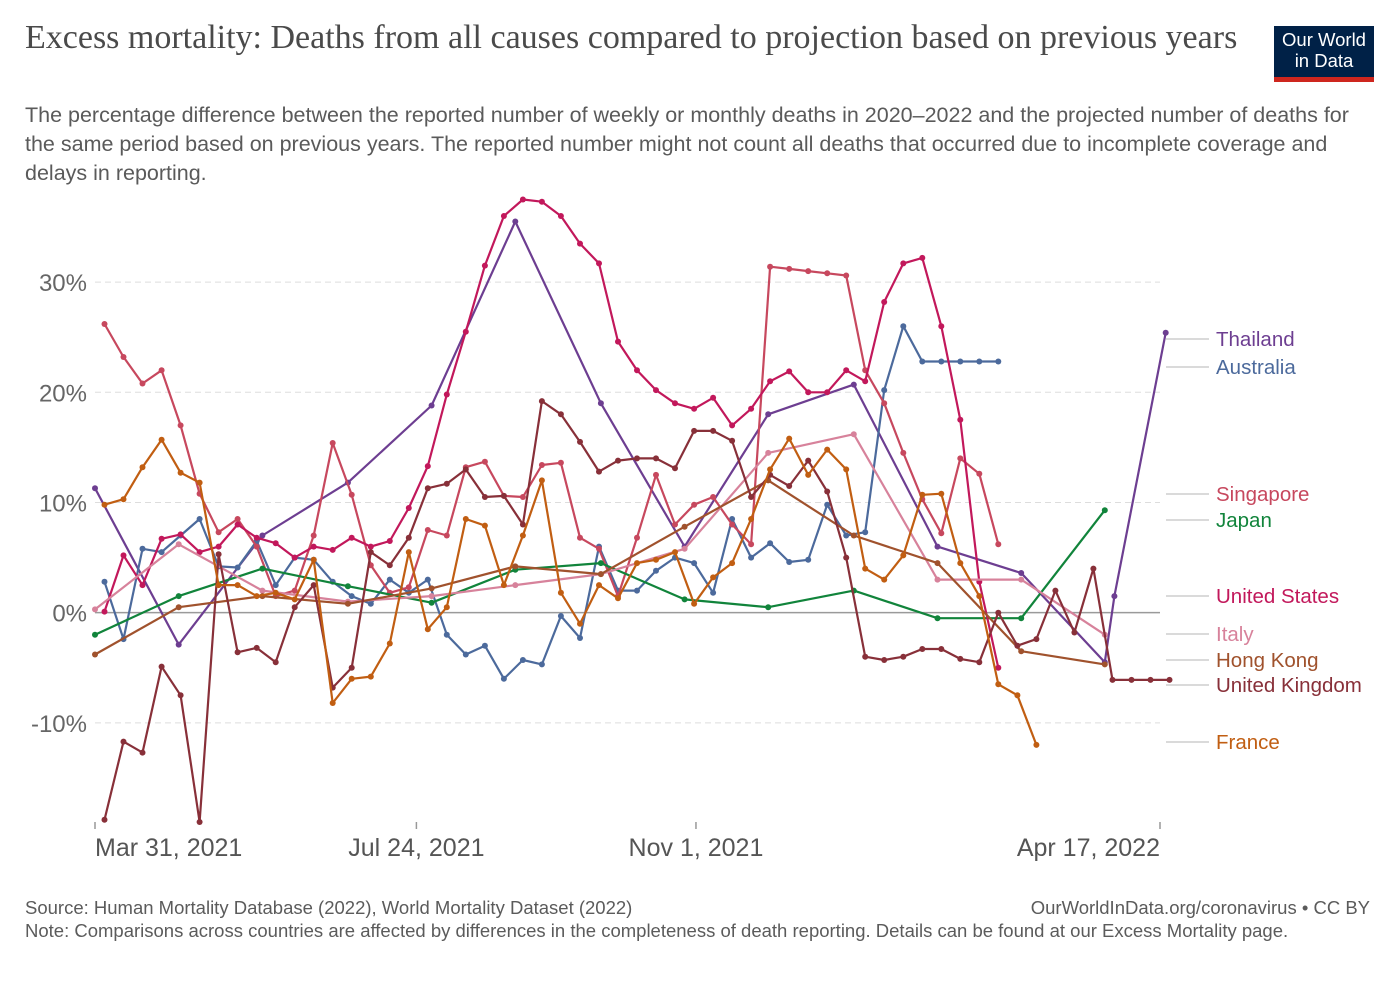 The height and width of the screenshot is (989, 1400). What do you see at coordinates (1324, 54) in the screenshot?
I see `owid-logo: Our World in Data` at bounding box center [1324, 54].